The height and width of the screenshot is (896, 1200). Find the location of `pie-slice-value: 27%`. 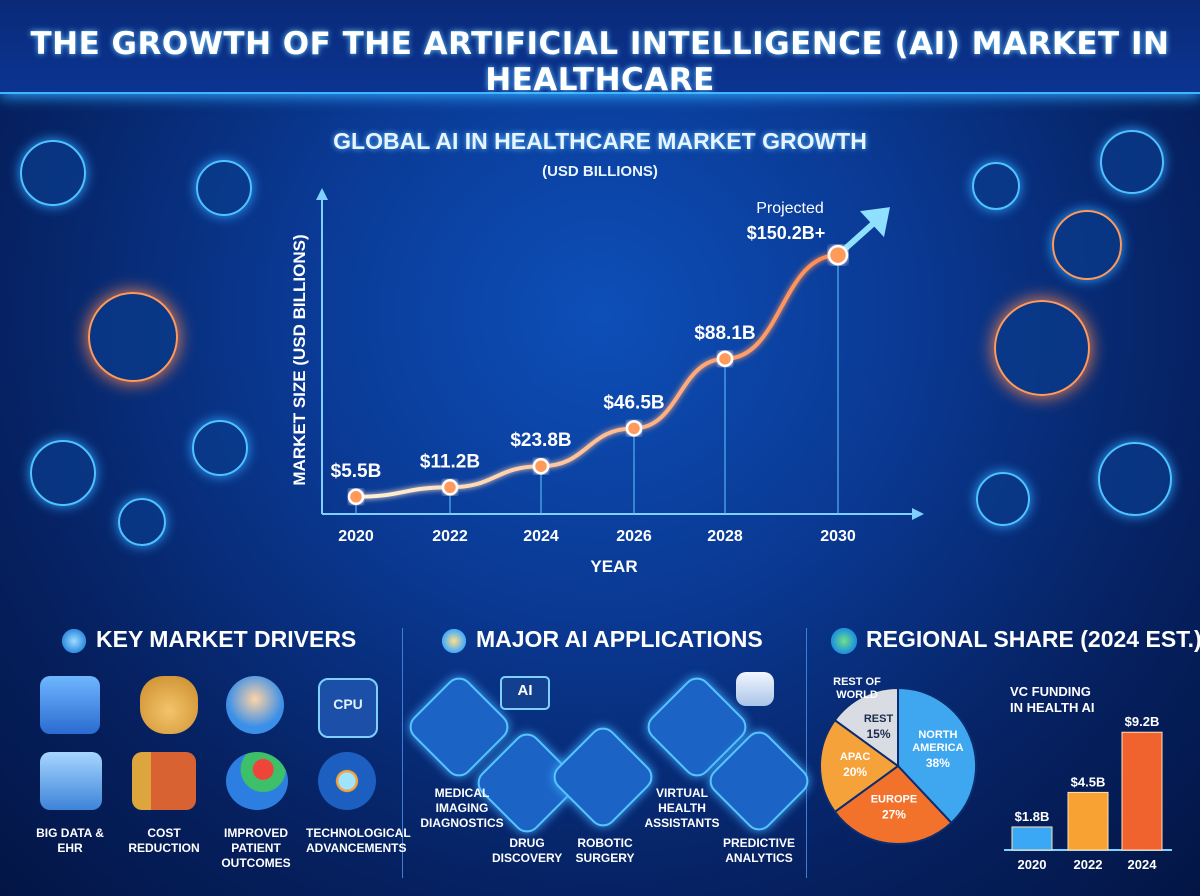

pie-slice-value: 27% is located at coordinates (894, 815).